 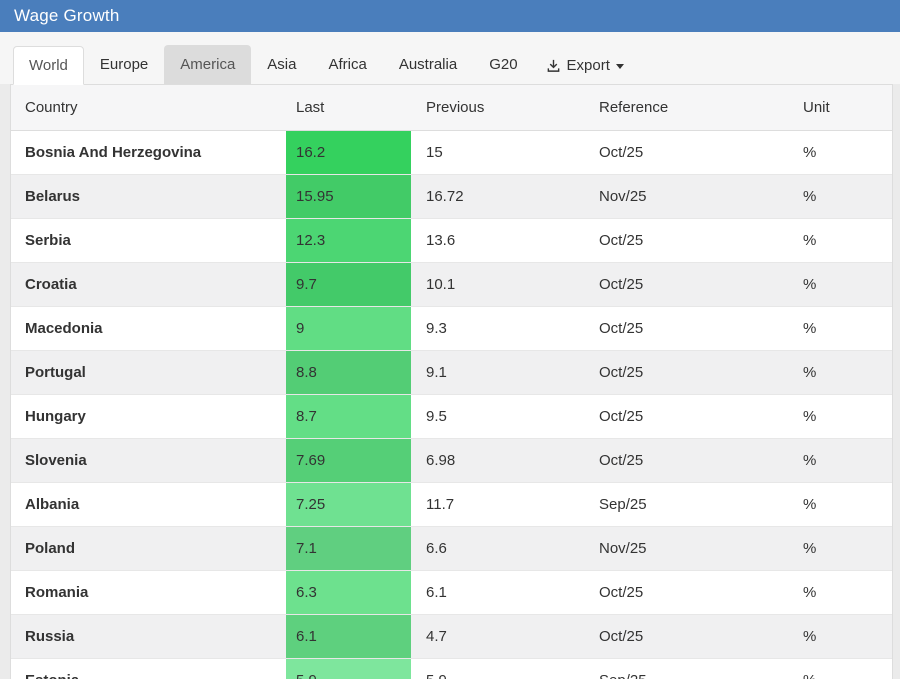 I want to click on table-row: Macedonia 9 9.3 Oct/25%, so click(x=451, y=328).